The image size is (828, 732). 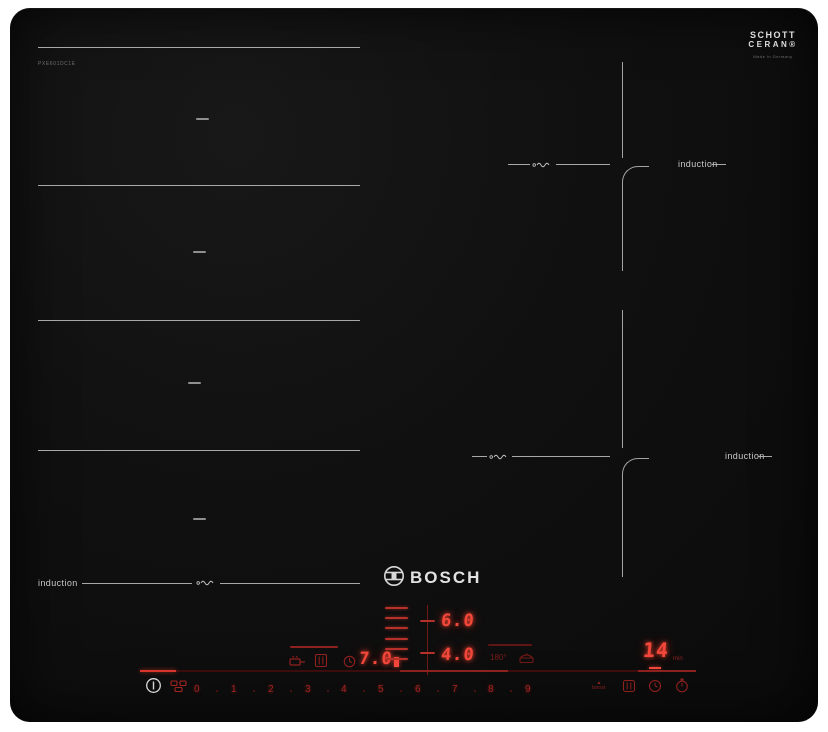 What do you see at coordinates (153, 685) in the screenshot?
I see `power-icon` at bounding box center [153, 685].